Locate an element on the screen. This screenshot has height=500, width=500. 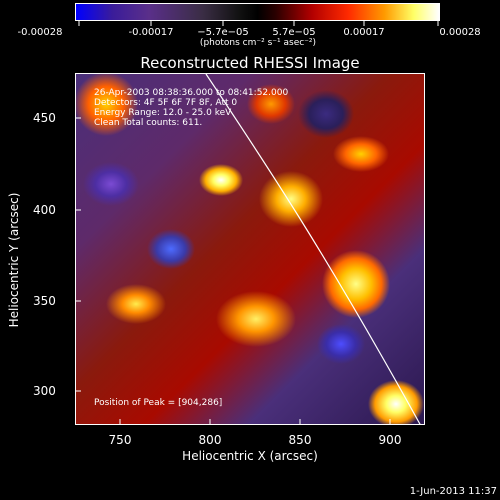
x-tick-label: 900 is located at coordinates (390, 440).